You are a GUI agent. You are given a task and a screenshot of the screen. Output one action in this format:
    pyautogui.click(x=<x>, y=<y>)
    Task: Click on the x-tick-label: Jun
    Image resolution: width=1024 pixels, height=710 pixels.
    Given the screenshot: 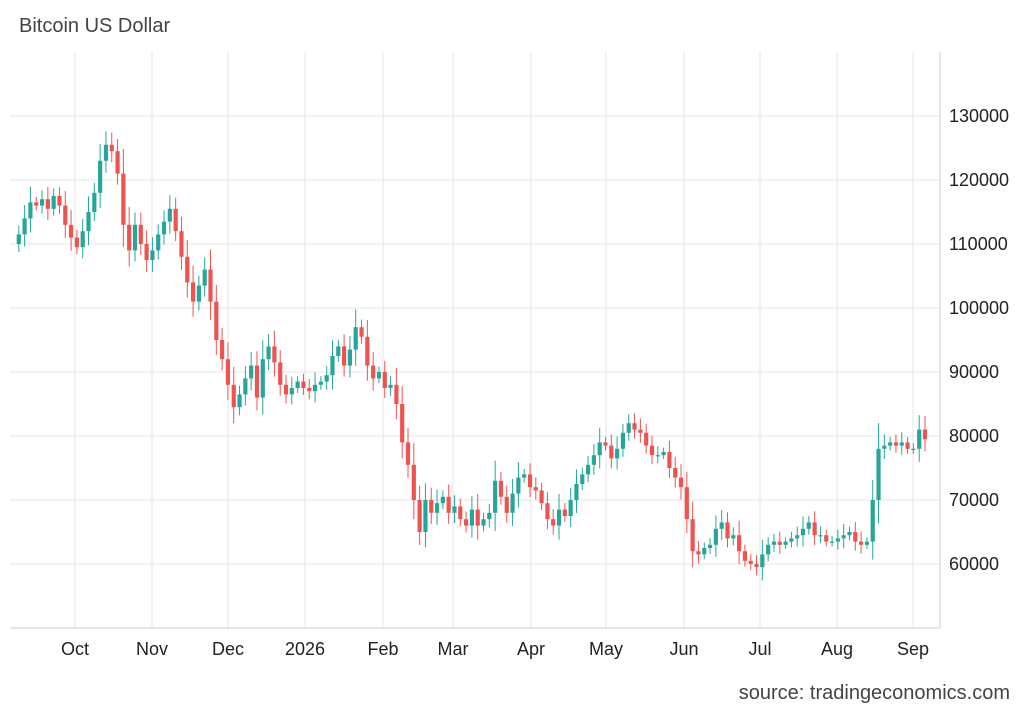 What is the action you would take?
    pyautogui.click(x=683, y=649)
    